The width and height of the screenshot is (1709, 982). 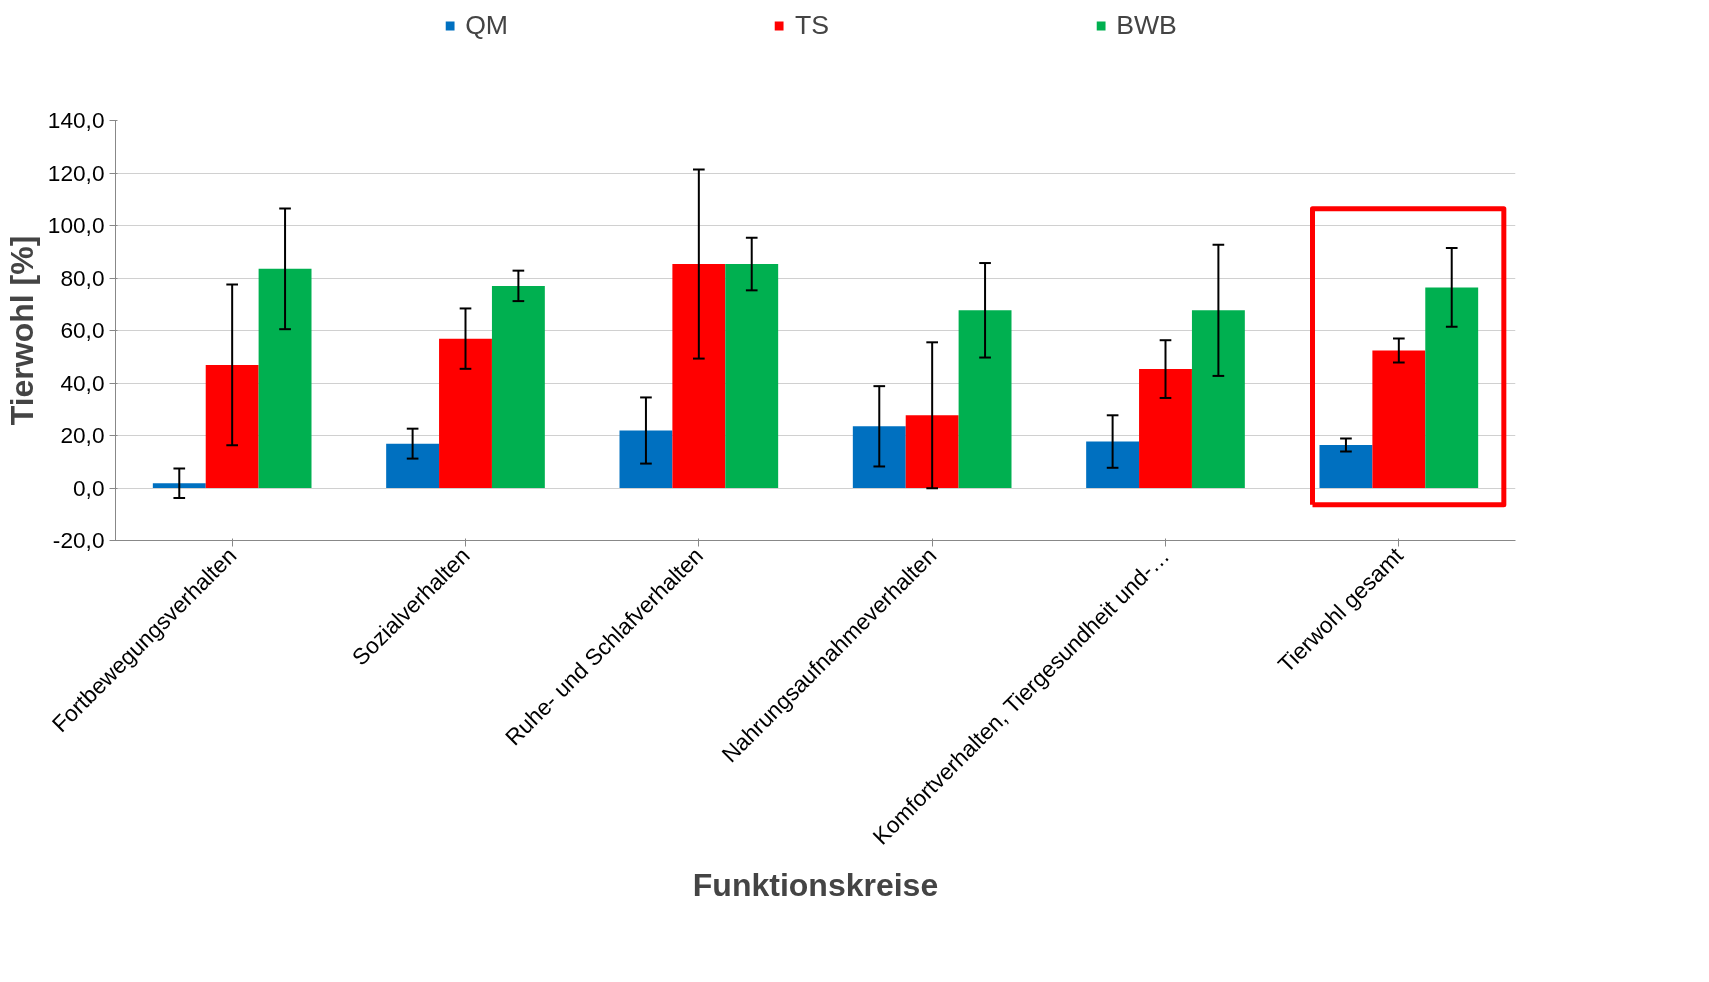 I want to click on legend-label: QM, so click(x=487, y=25).